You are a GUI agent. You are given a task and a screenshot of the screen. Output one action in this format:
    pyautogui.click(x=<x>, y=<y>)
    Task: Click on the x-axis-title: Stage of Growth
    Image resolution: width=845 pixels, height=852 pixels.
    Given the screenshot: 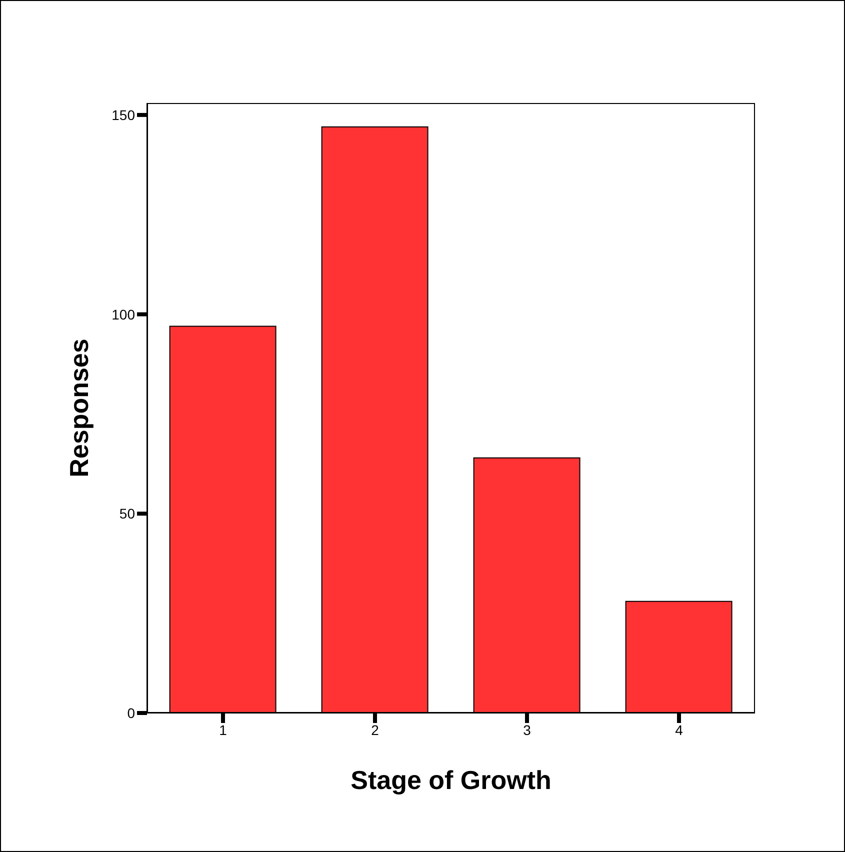 What is the action you would take?
    pyautogui.click(x=451, y=780)
    